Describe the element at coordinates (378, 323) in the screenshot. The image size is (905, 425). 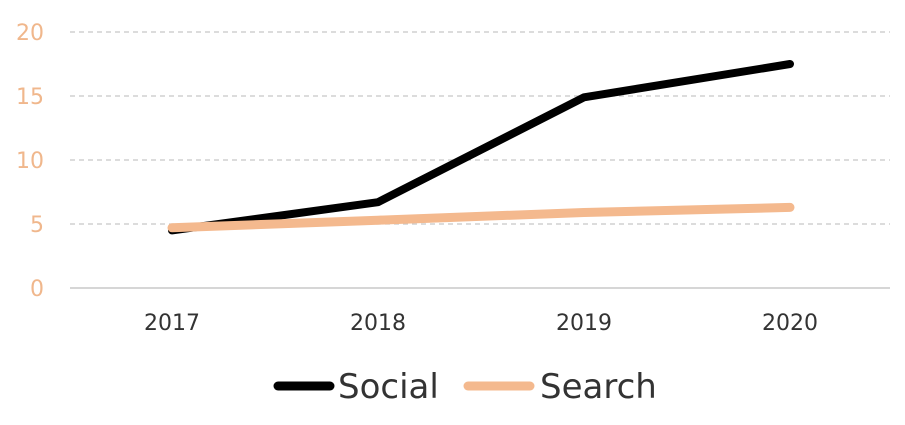
I see `x-tick-label: 2018` at that location.